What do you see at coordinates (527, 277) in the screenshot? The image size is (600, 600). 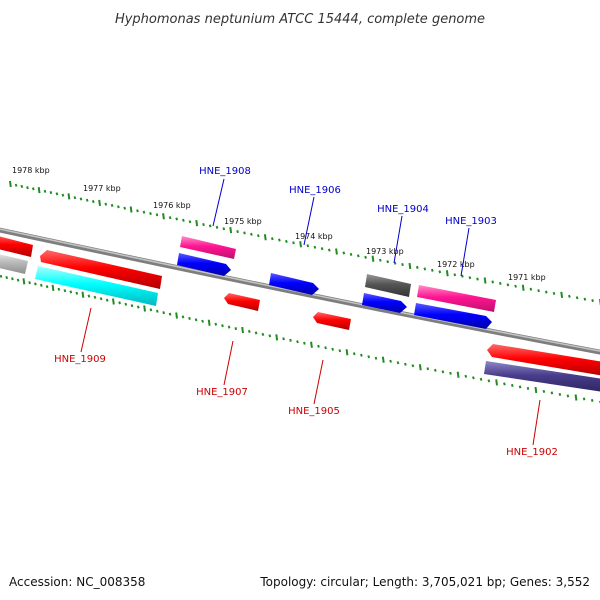 I see `kbp-label: 1971 kbp` at bounding box center [527, 277].